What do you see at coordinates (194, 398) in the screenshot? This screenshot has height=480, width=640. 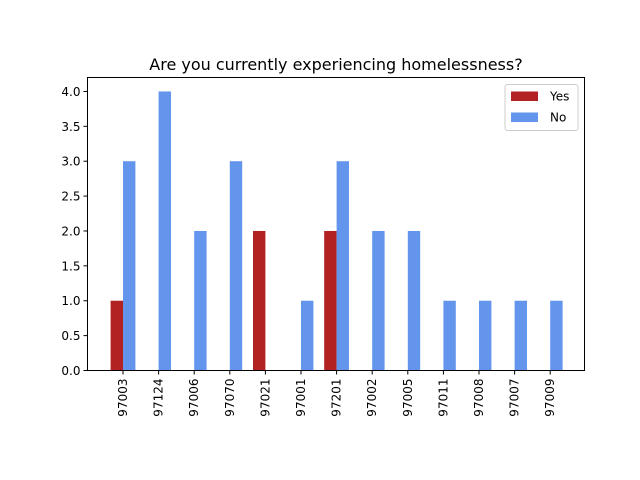 I see `x-tick-label: 97006` at bounding box center [194, 398].